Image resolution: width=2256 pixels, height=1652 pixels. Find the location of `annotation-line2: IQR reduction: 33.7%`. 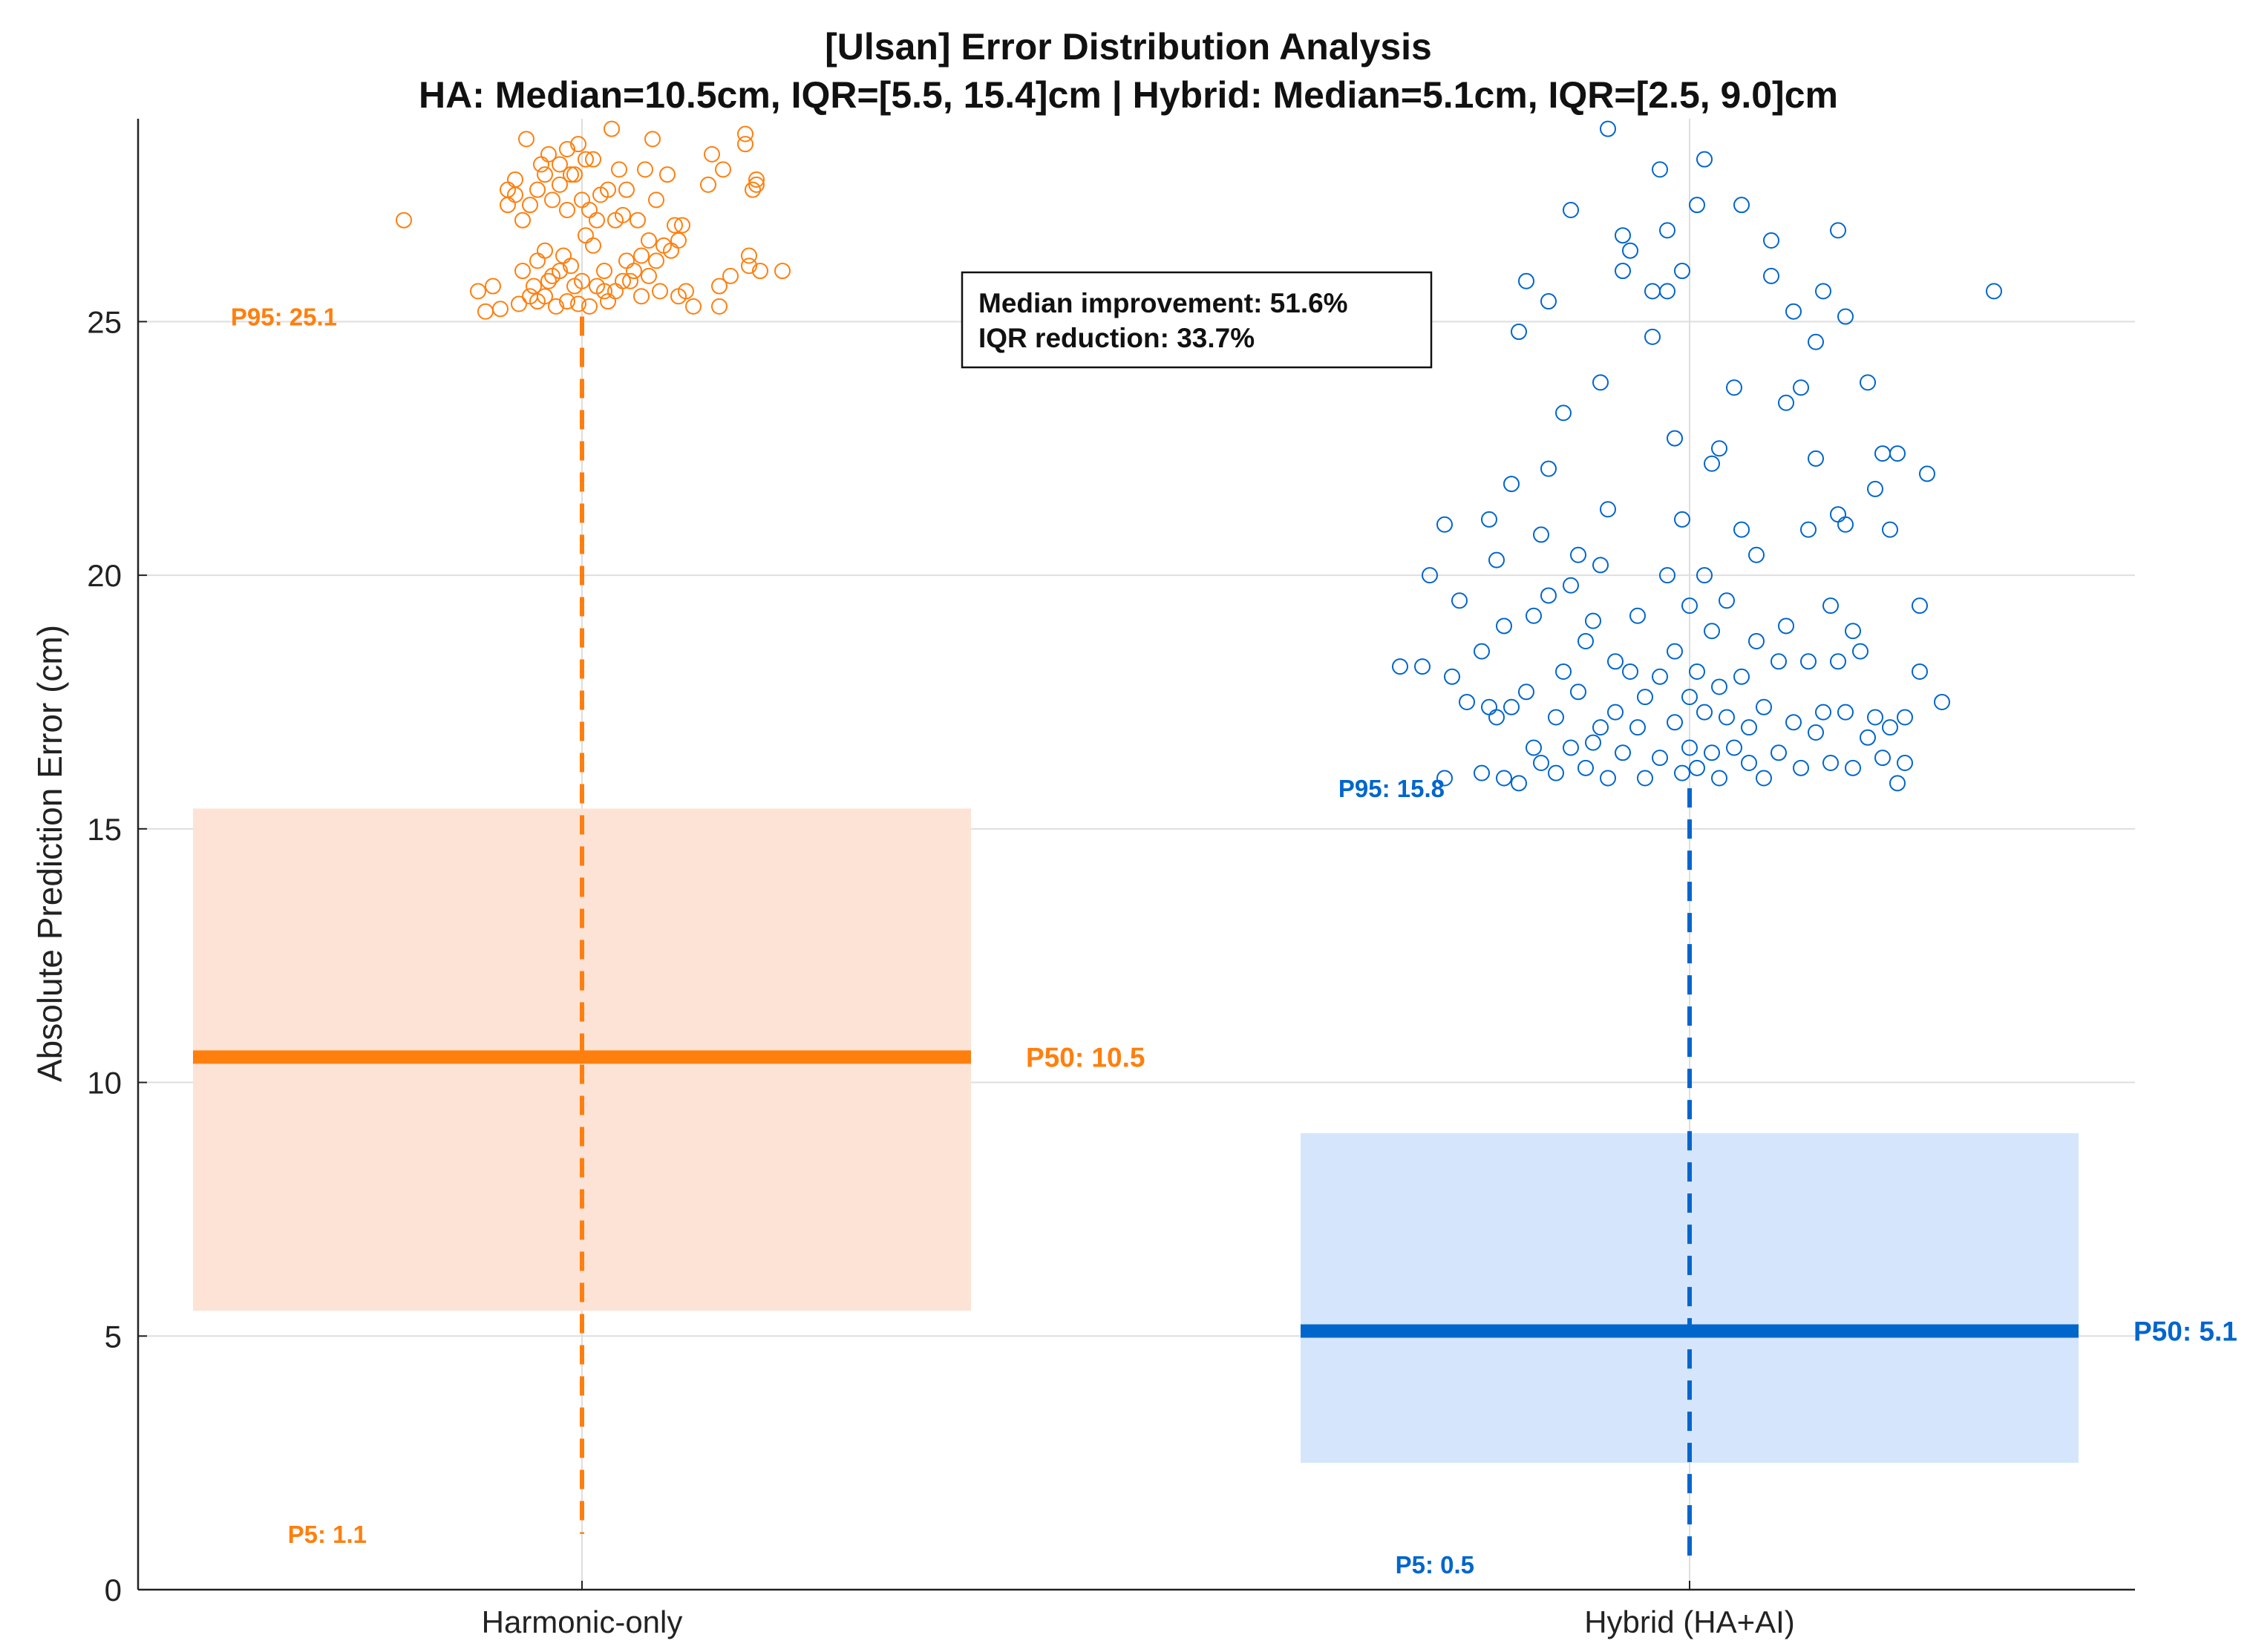

annotation-line2: IQR reduction: 33.7% is located at coordinates (1116, 338).